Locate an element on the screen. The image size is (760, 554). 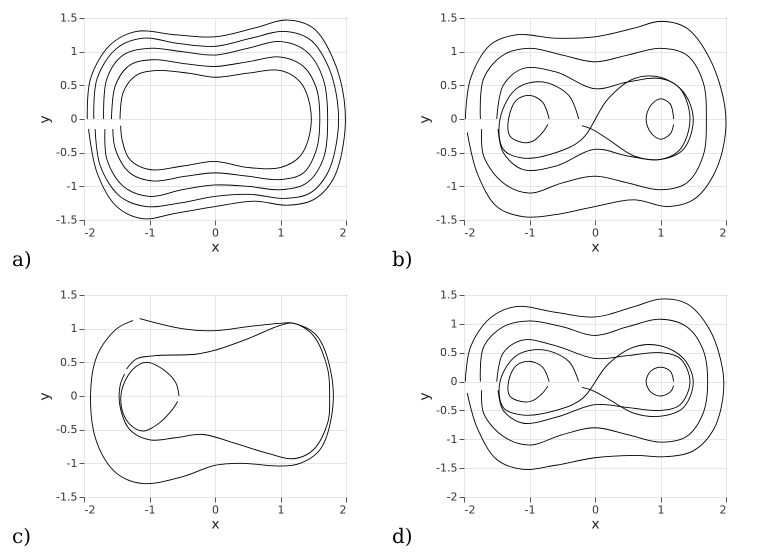
y-tick-label: -2 is located at coordinates (452, 497).